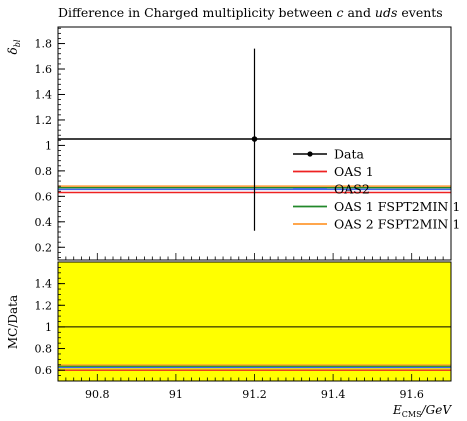 This screenshot has height=421, width=467. I want to click on y-tick-label-main: 0.8, so click(44, 171).